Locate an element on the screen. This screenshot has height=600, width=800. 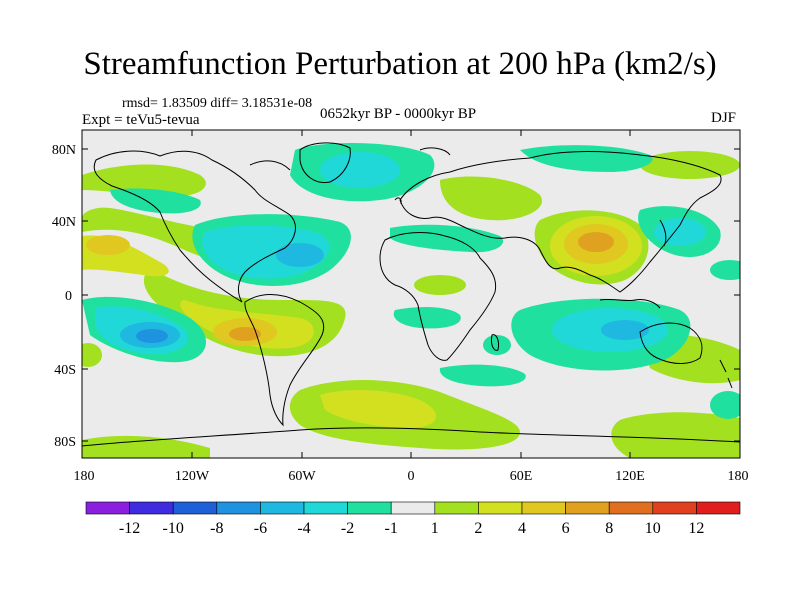
lat-label-80n: 80N is located at coordinates (64, 150).